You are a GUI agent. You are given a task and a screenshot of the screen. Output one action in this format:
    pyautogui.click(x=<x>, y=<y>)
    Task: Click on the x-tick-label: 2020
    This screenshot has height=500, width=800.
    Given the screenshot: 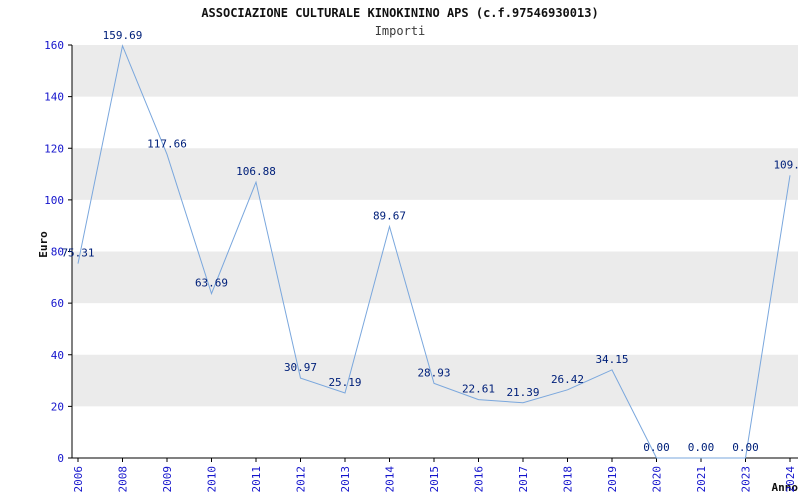 What is the action you would take?
    pyautogui.click(x=657, y=479)
    